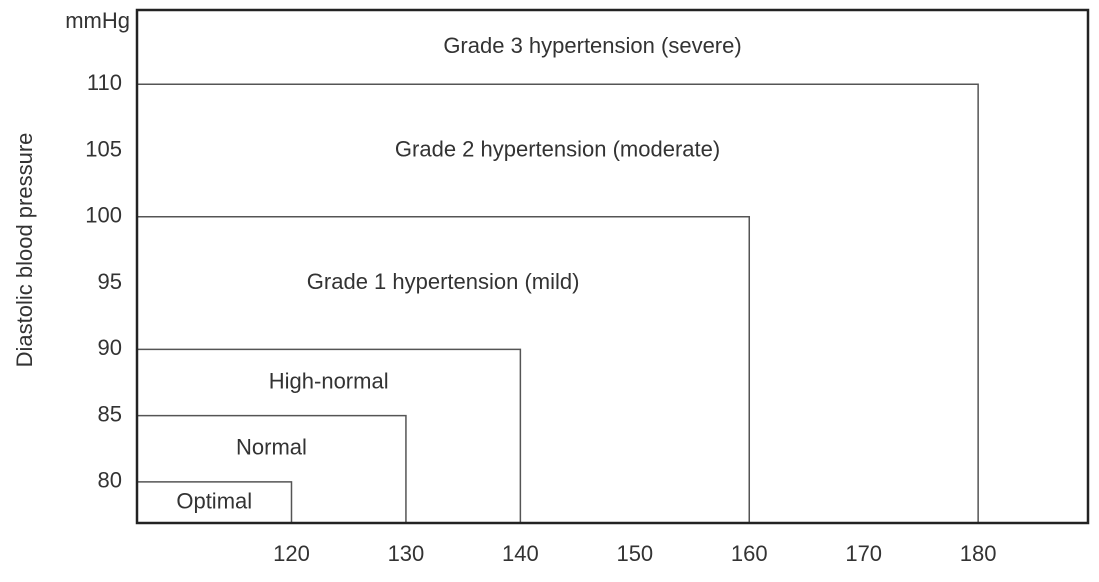 The height and width of the screenshot is (582, 1099). Describe the element at coordinates (329, 380) in the screenshot. I see `region-label: High-normal` at that location.